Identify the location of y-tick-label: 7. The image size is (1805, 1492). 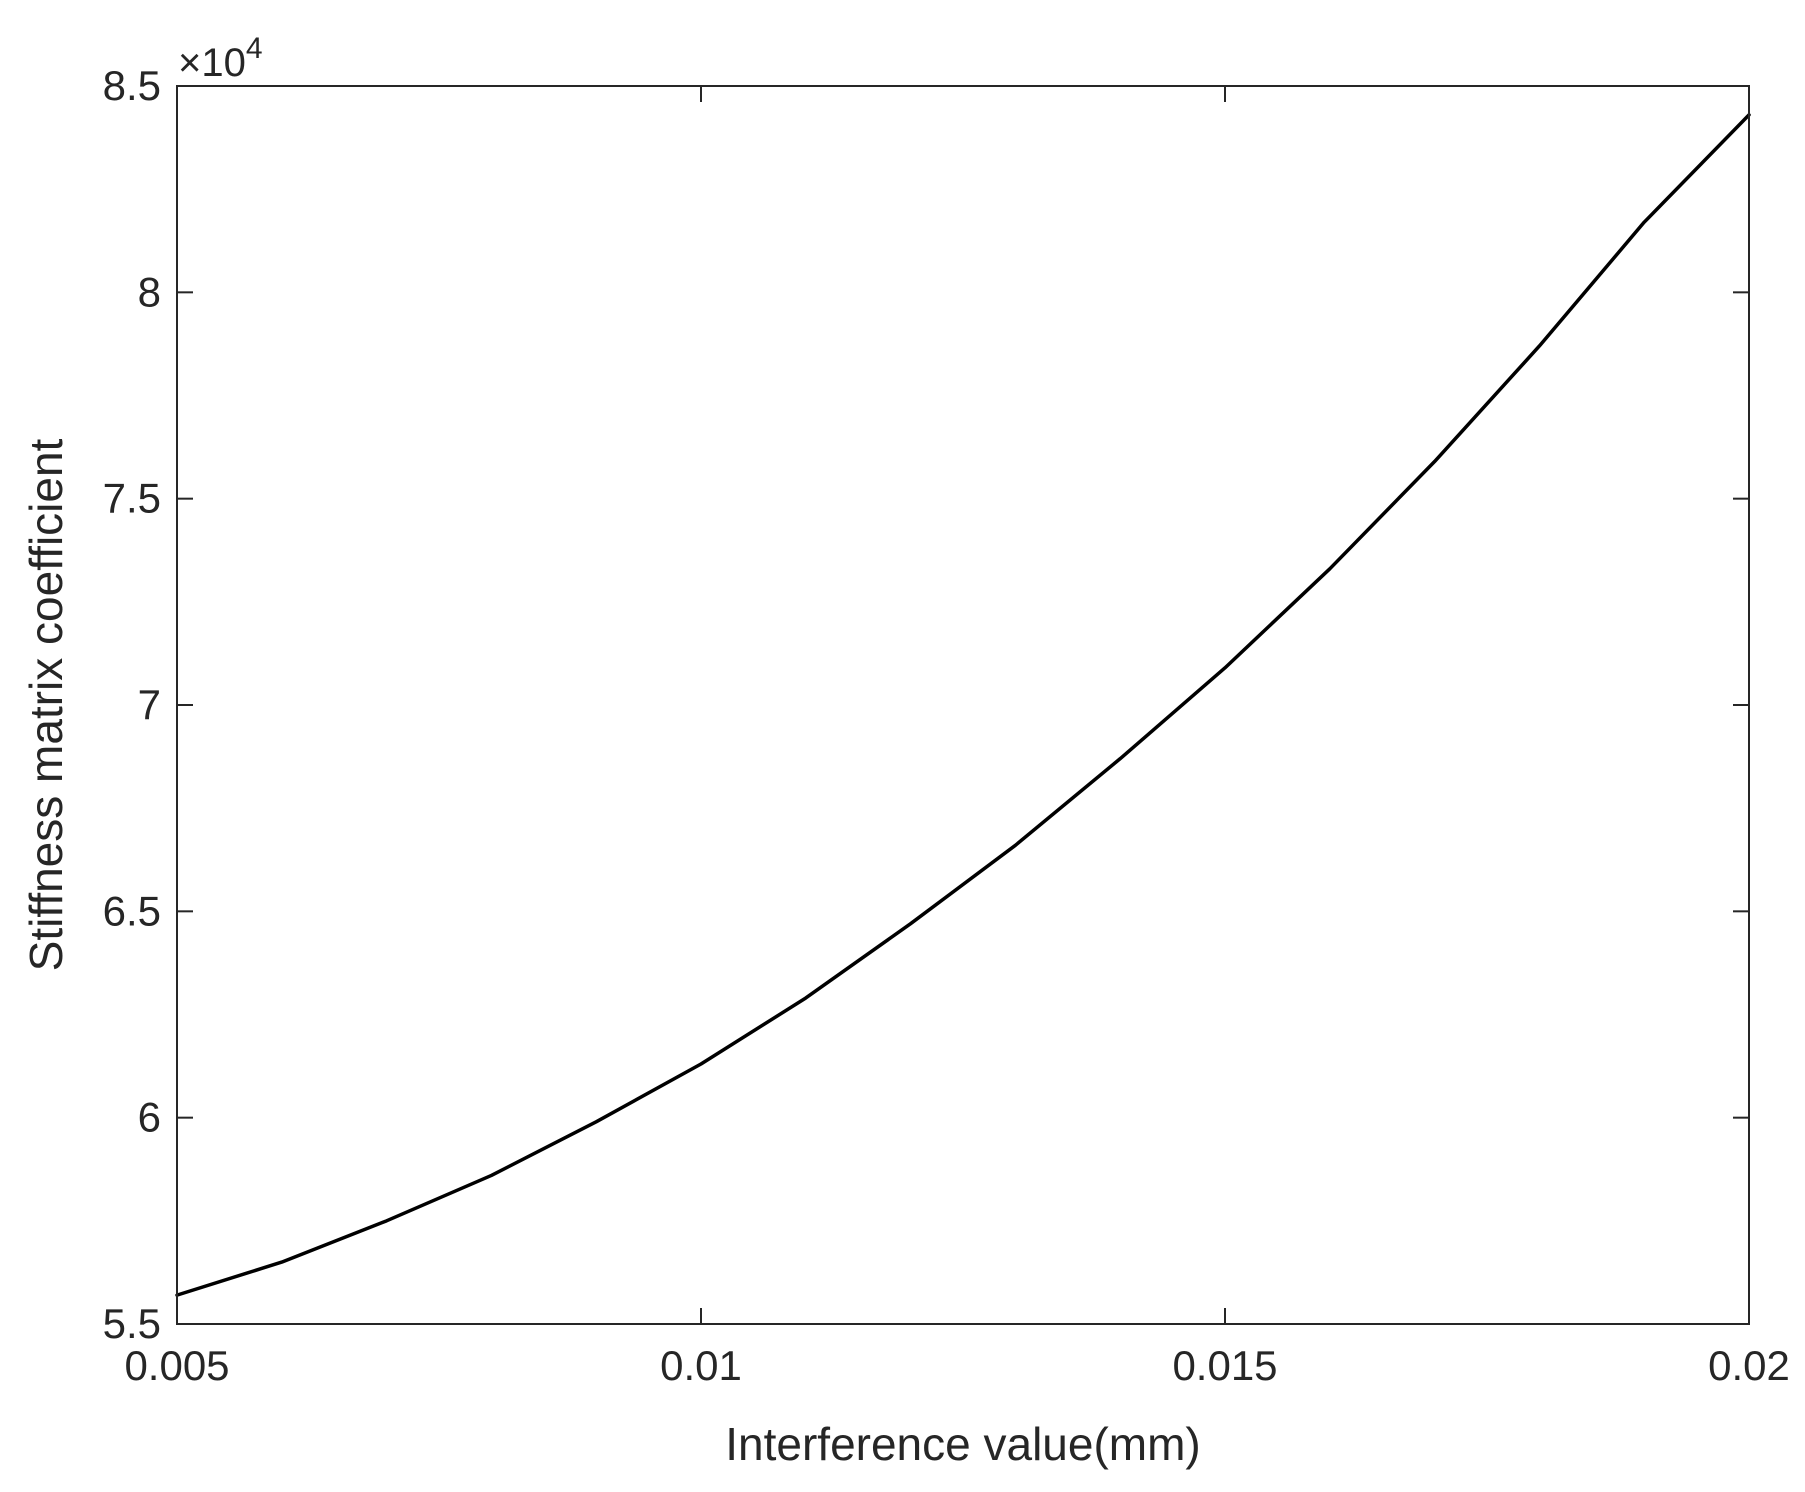
(149, 704).